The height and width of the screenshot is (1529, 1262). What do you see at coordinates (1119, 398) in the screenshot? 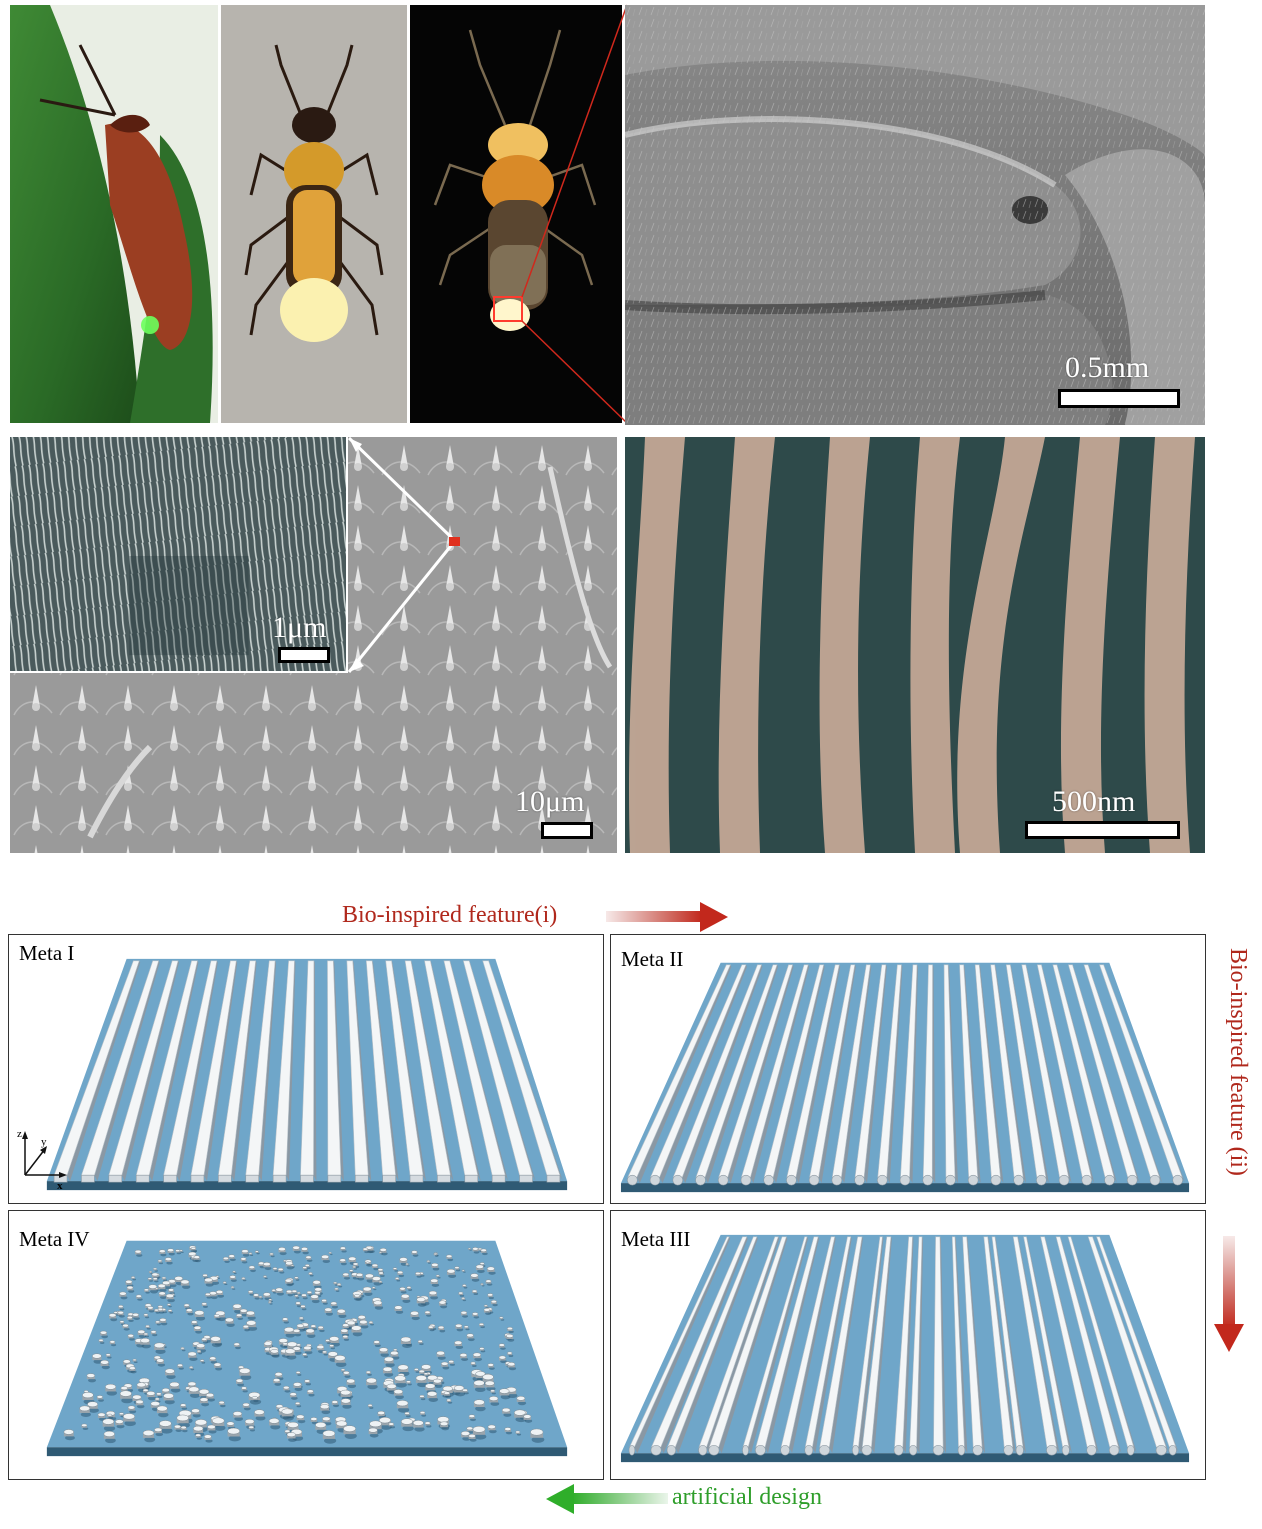
I see `scale-bar-05mm` at bounding box center [1119, 398].